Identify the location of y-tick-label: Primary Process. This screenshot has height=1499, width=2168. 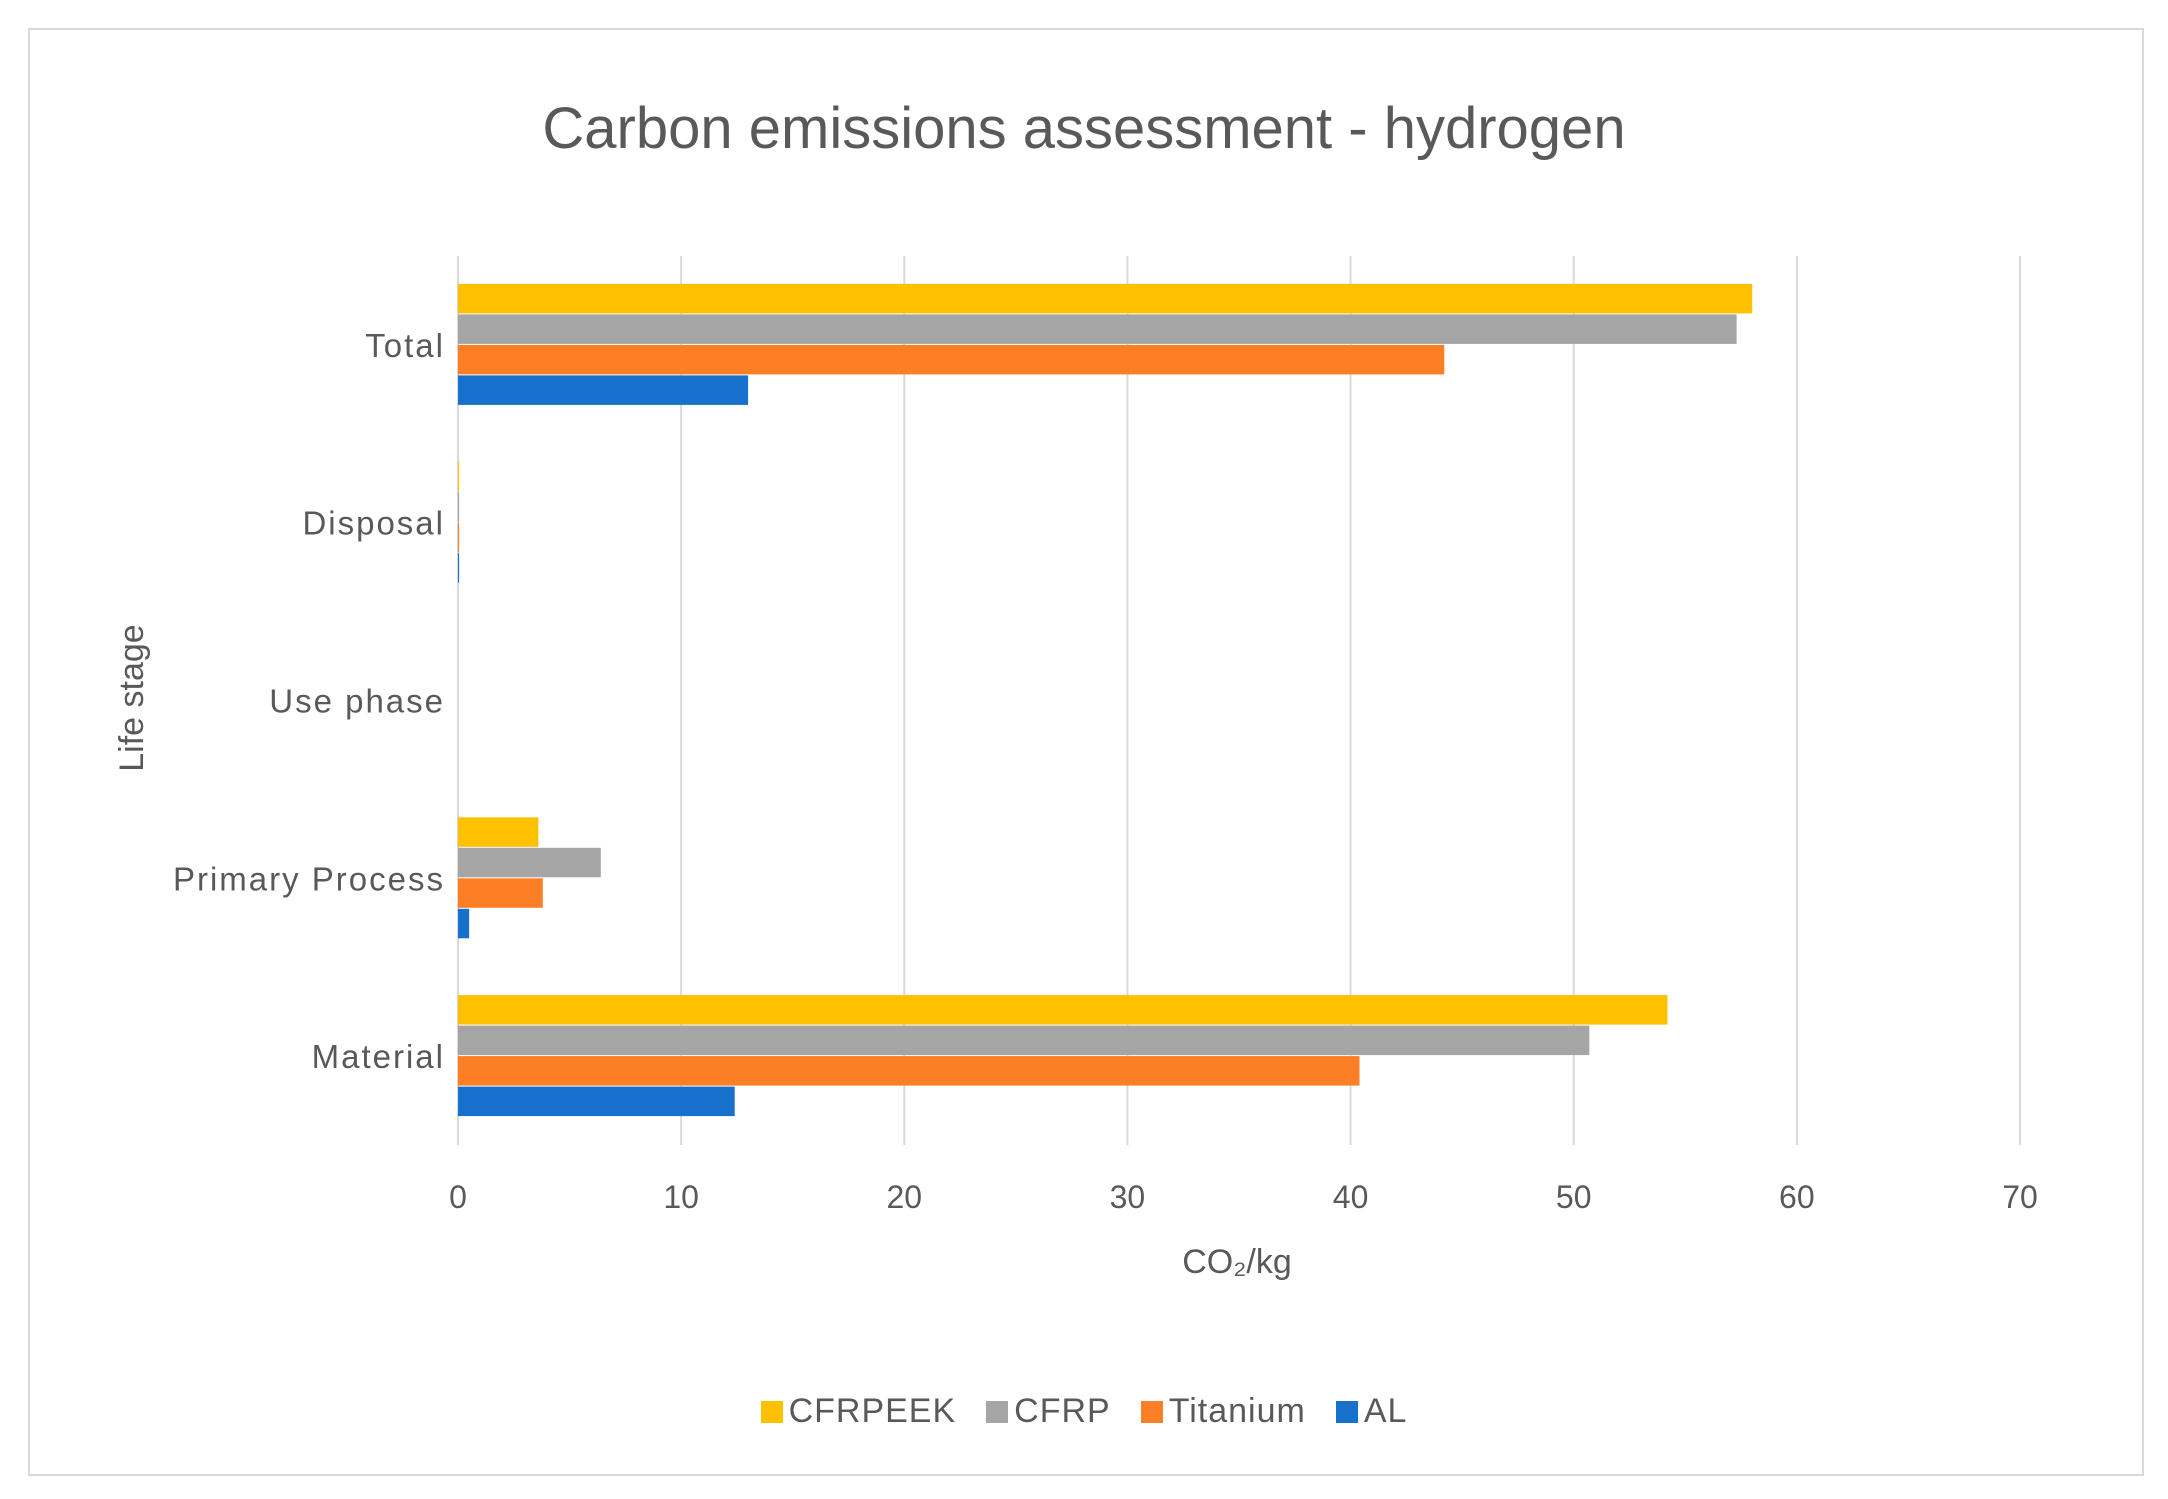
(309, 878).